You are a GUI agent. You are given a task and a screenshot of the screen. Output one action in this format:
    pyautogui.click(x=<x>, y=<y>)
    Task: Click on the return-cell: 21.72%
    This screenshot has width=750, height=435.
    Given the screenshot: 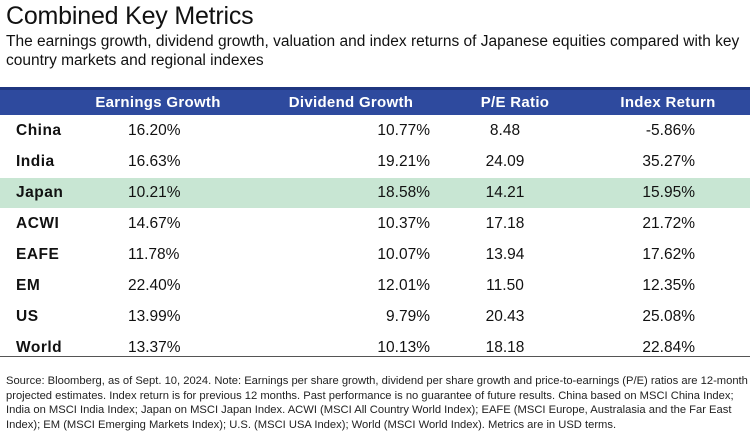 What is the action you would take?
    pyautogui.click(x=668, y=223)
    